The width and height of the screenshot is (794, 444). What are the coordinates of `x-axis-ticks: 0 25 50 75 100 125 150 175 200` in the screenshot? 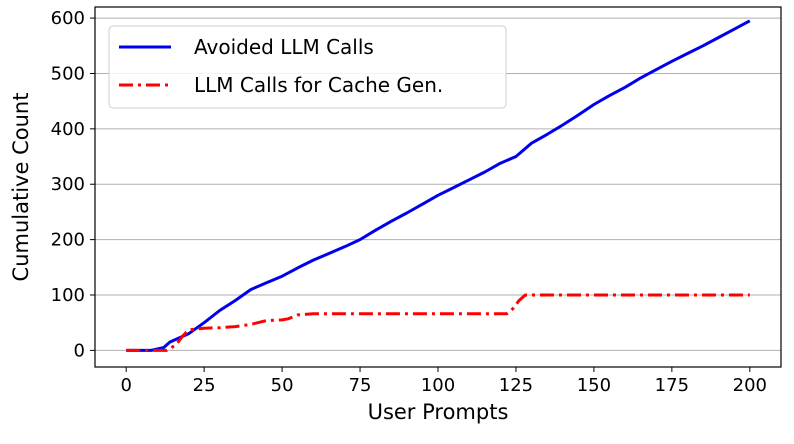 It's located at (443, 381).